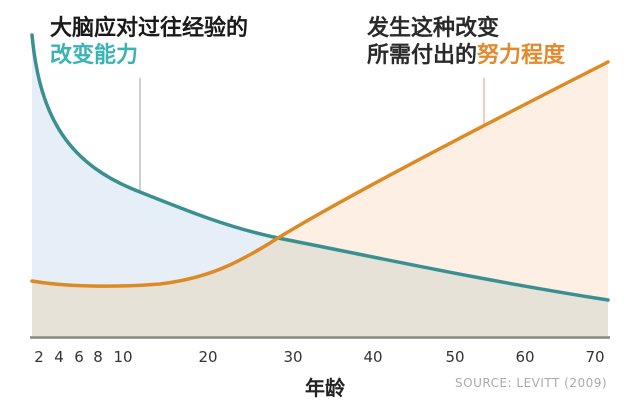  Describe the element at coordinates (94, 55) in the screenshot. I see `left-title-highlight: 改变能力` at that location.